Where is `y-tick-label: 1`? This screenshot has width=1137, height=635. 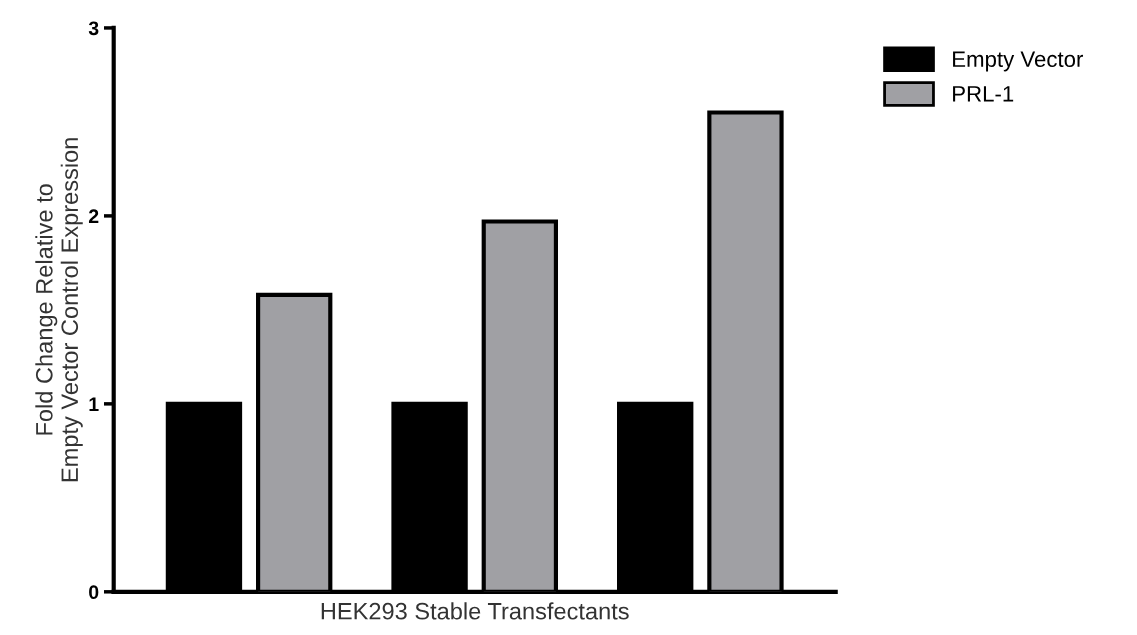
y-tick-label: 1 is located at coordinates (94, 404).